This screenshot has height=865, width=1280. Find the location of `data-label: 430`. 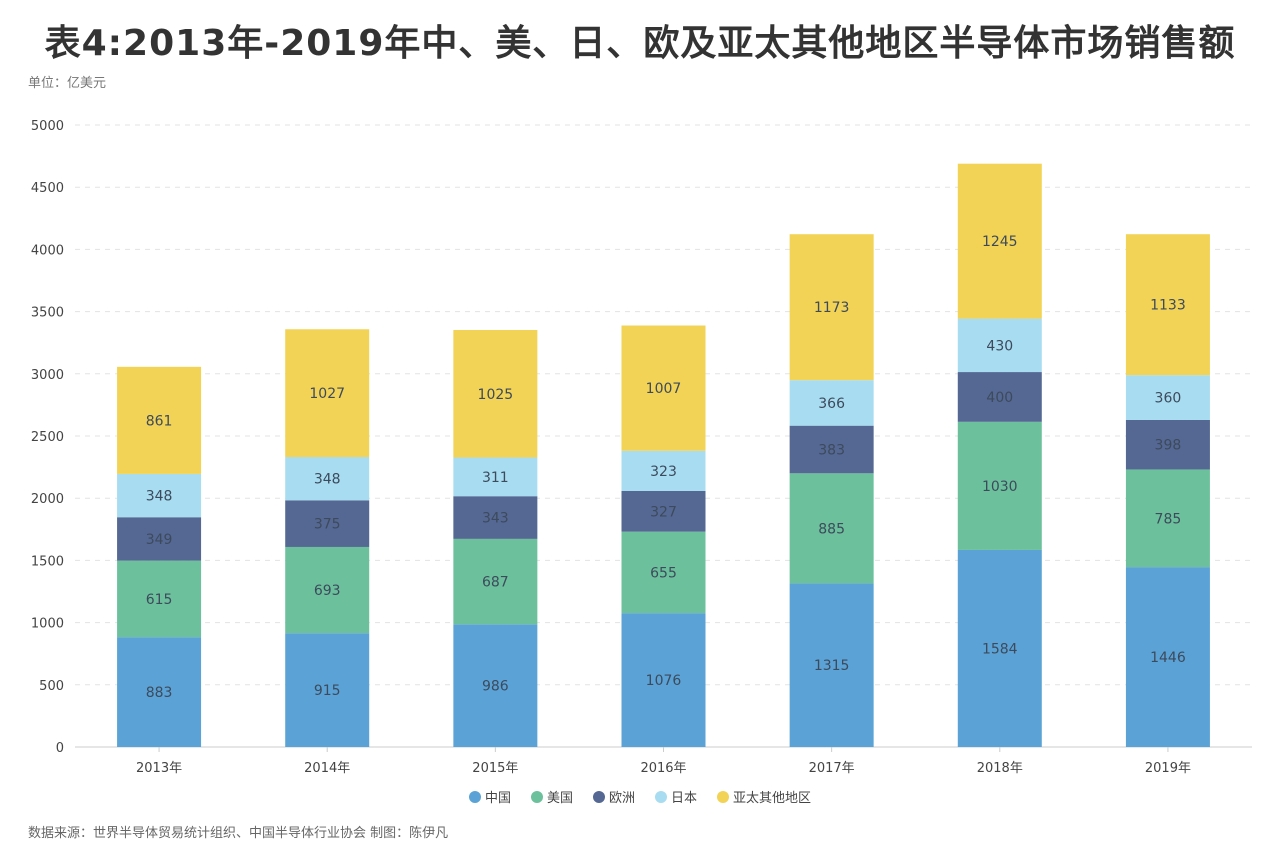

data-label: 430 is located at coordinates (999, 346).